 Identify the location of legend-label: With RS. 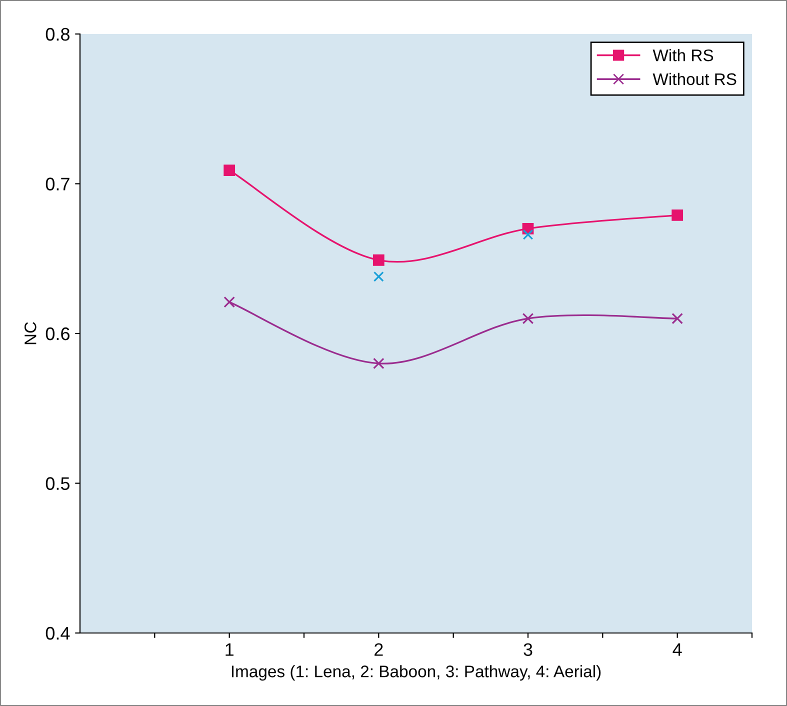
(683, 55).